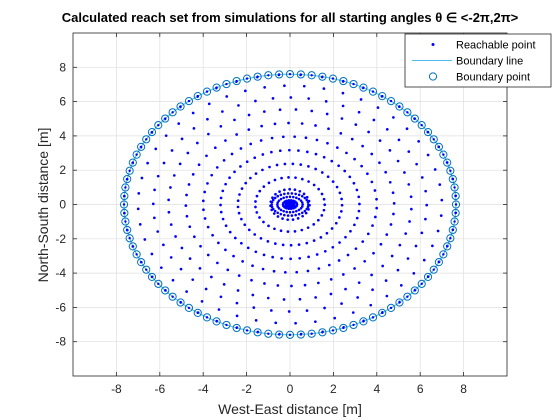 The height and width of the screenshot is (420, 560). What do you see at coordinates (60, 342) in the screenshot?
I see `y-tick-label: -8` at bounding box center [60, 342].